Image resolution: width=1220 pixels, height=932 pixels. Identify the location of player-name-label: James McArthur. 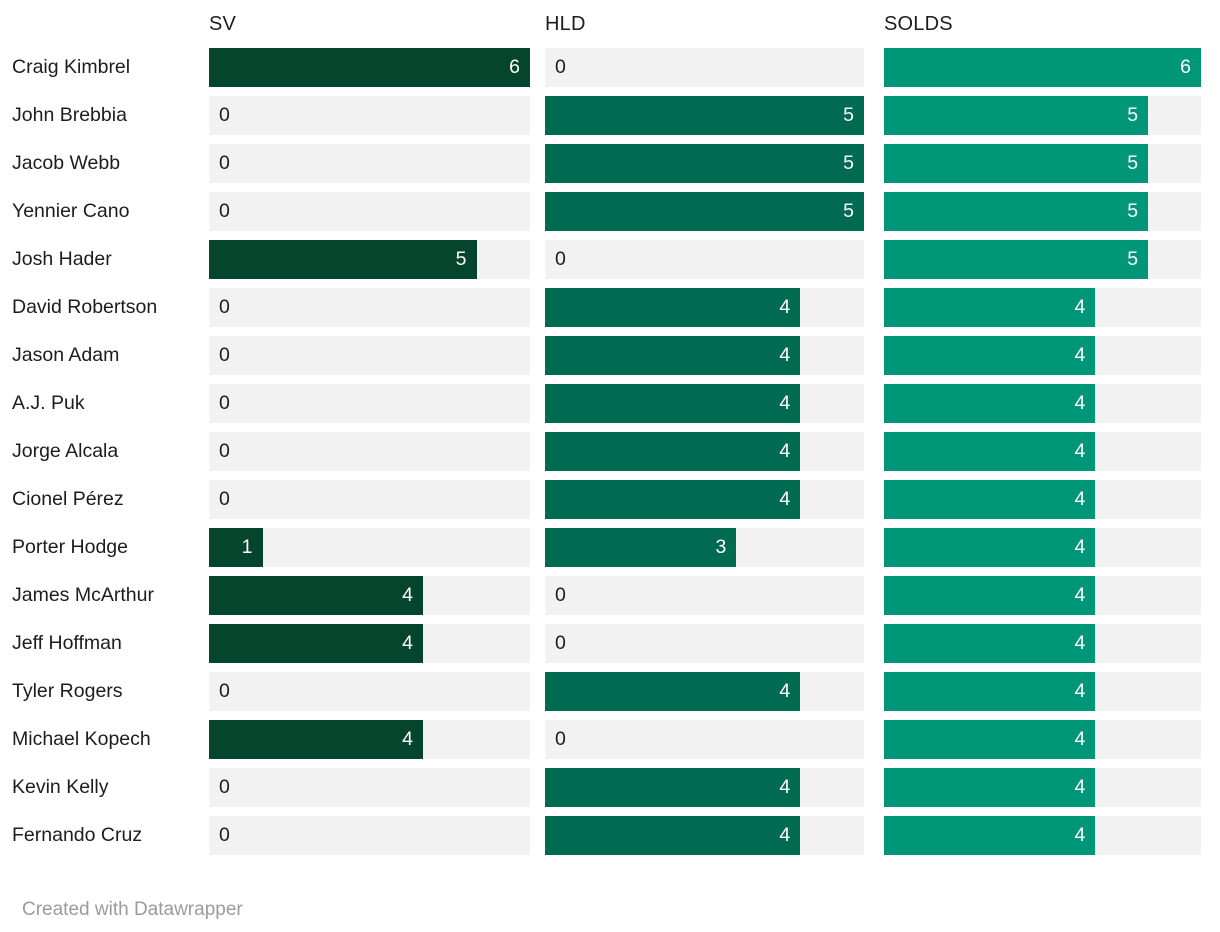
(83, 595).